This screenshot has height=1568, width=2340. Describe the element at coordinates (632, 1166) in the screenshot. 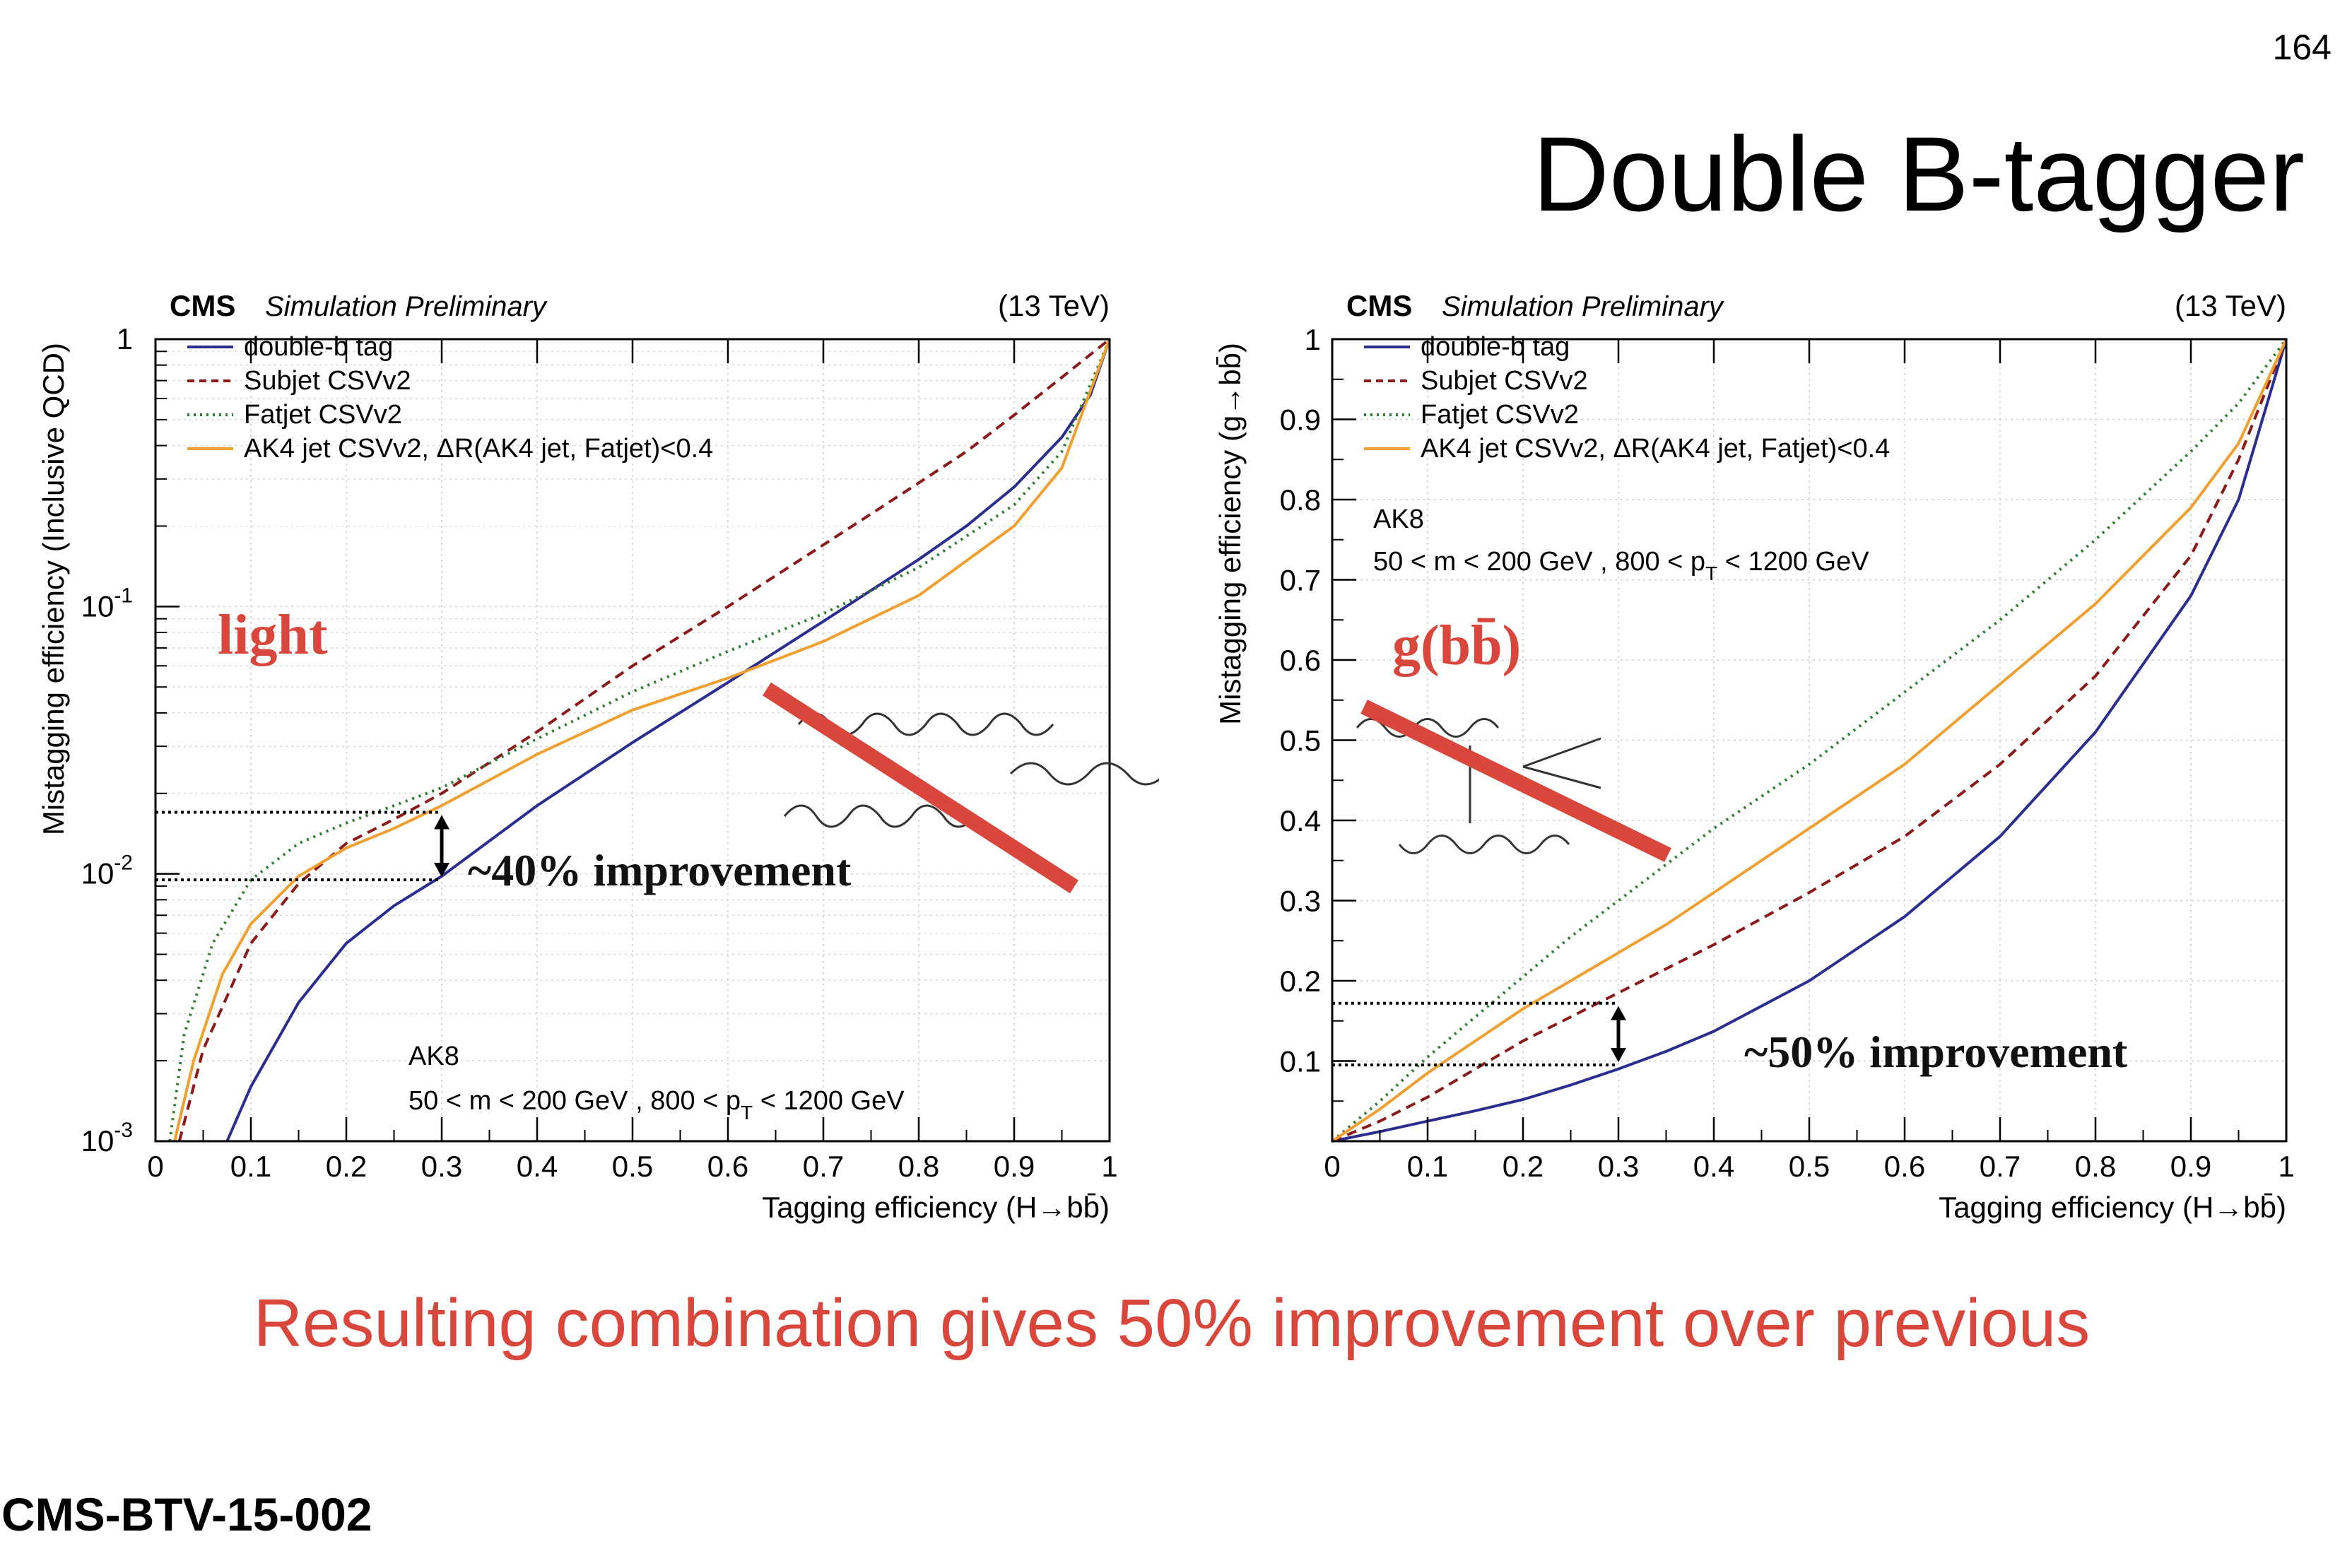

I see `x-tick-label: 0.5` at that location.